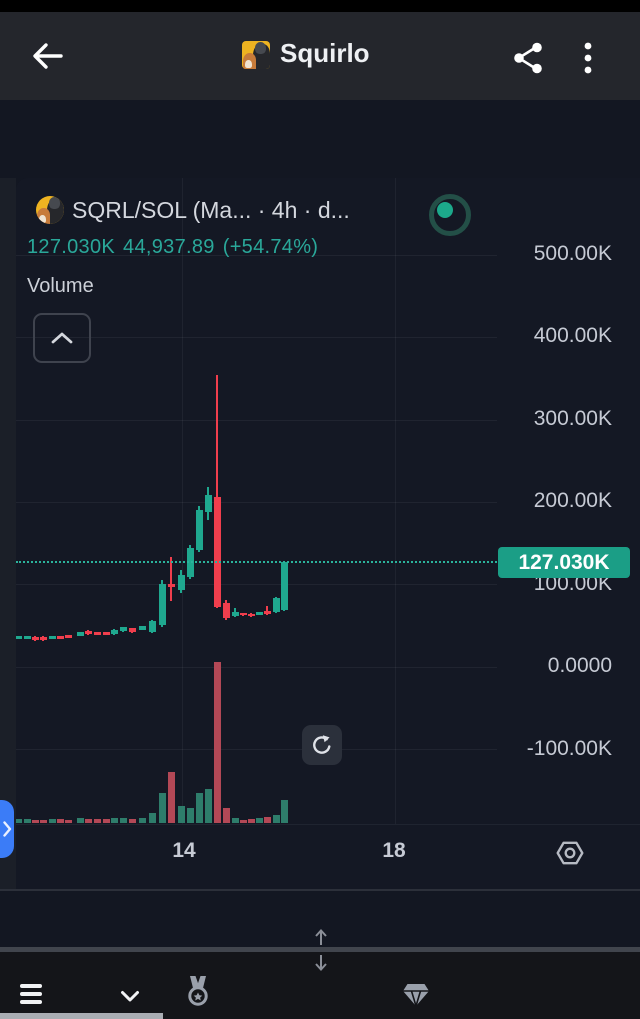  What do you see at coordinates (572, 335) in the screenshot?
I see `y-axis-label: 400.00K` at bounding box center [572, 335].